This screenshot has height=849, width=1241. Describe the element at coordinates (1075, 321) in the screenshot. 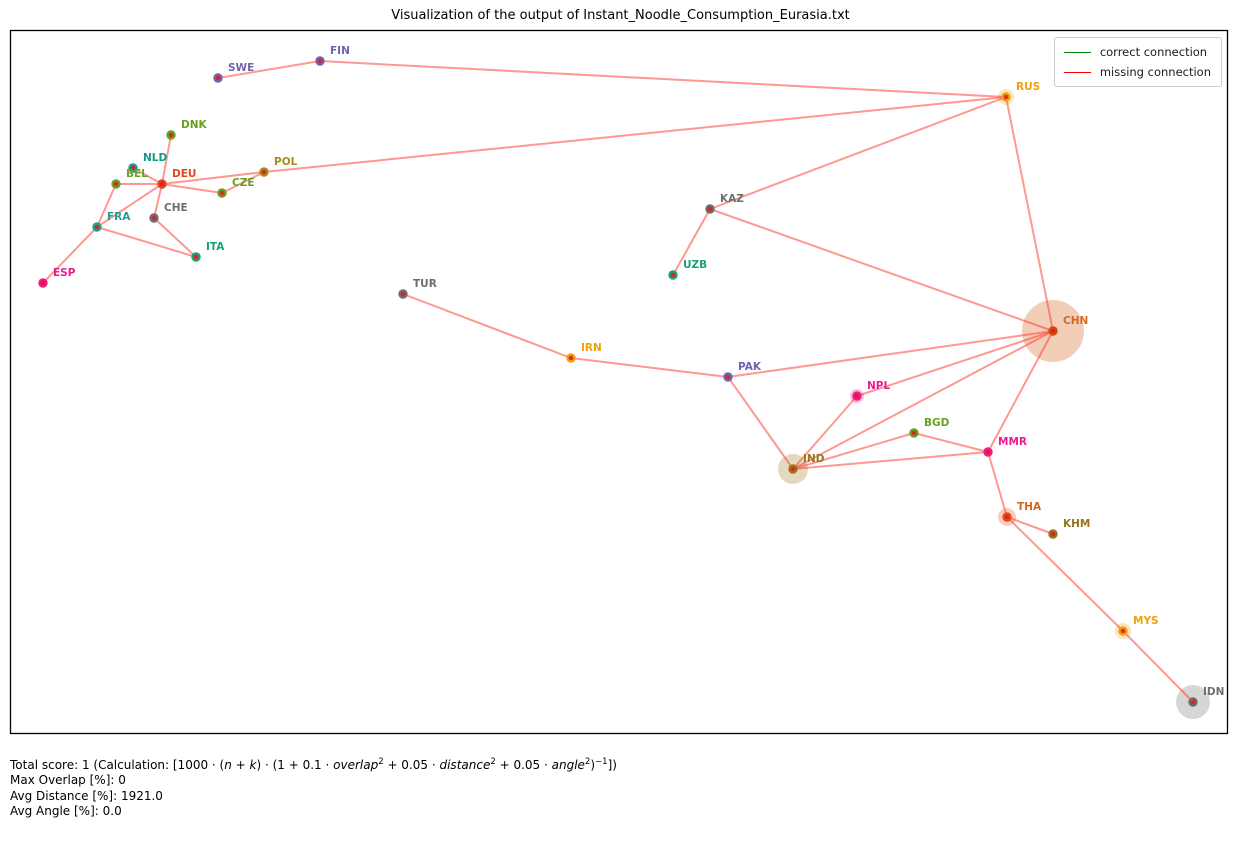

I see `node-label-CHN: CHN` at that location.